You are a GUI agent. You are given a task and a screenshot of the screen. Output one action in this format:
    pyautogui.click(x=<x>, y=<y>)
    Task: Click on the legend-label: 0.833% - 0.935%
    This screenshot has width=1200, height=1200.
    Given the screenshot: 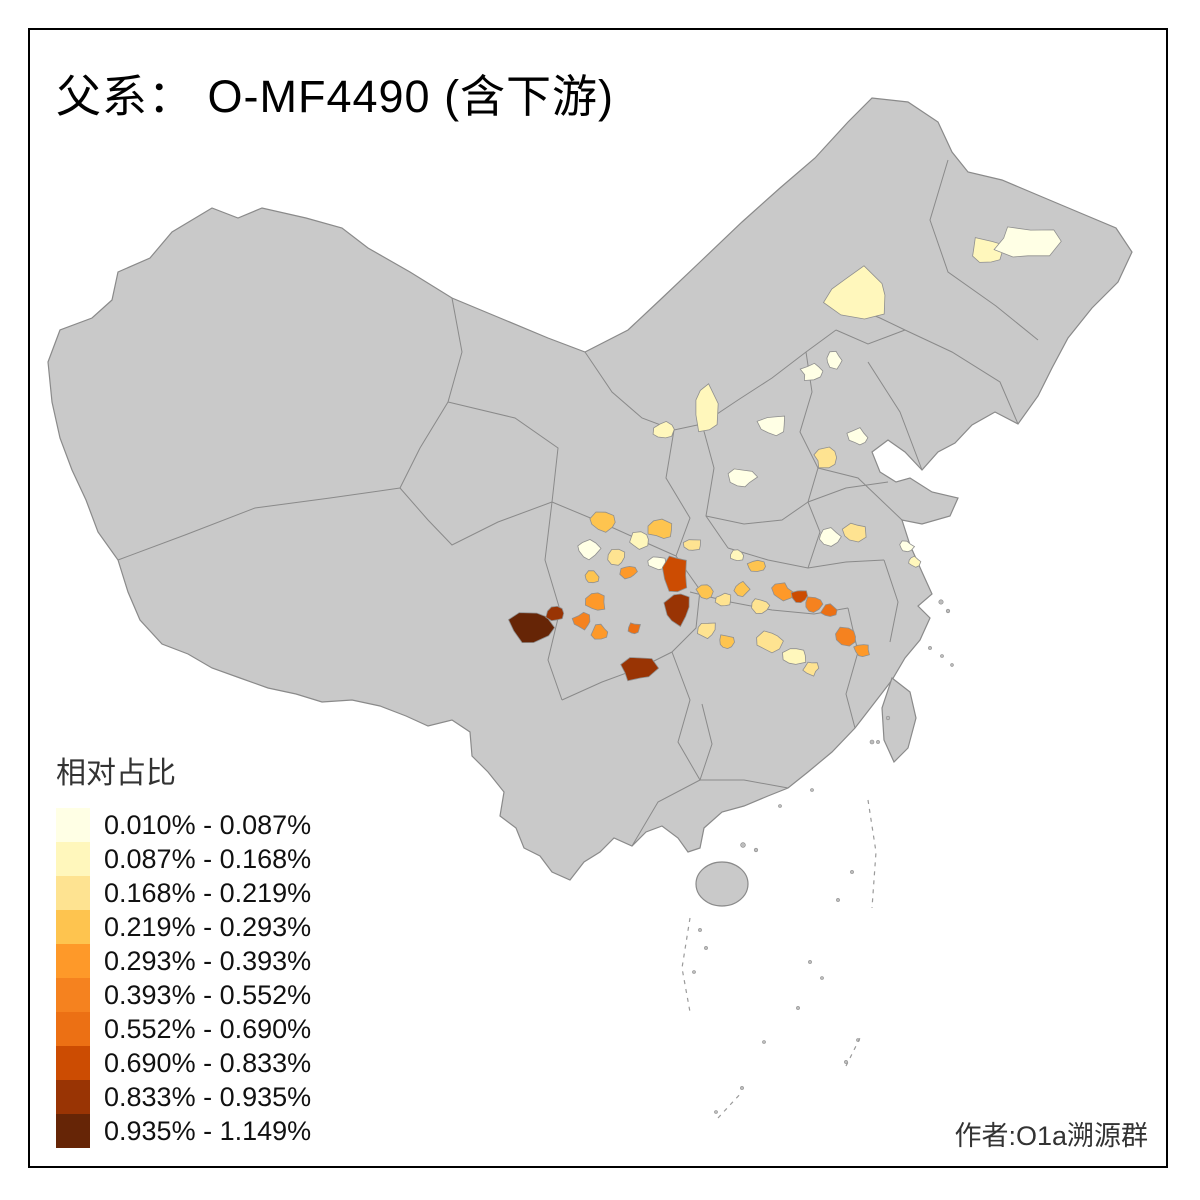 What is the action you would take?
    pyautogui.click(x=208, y=1096)
    